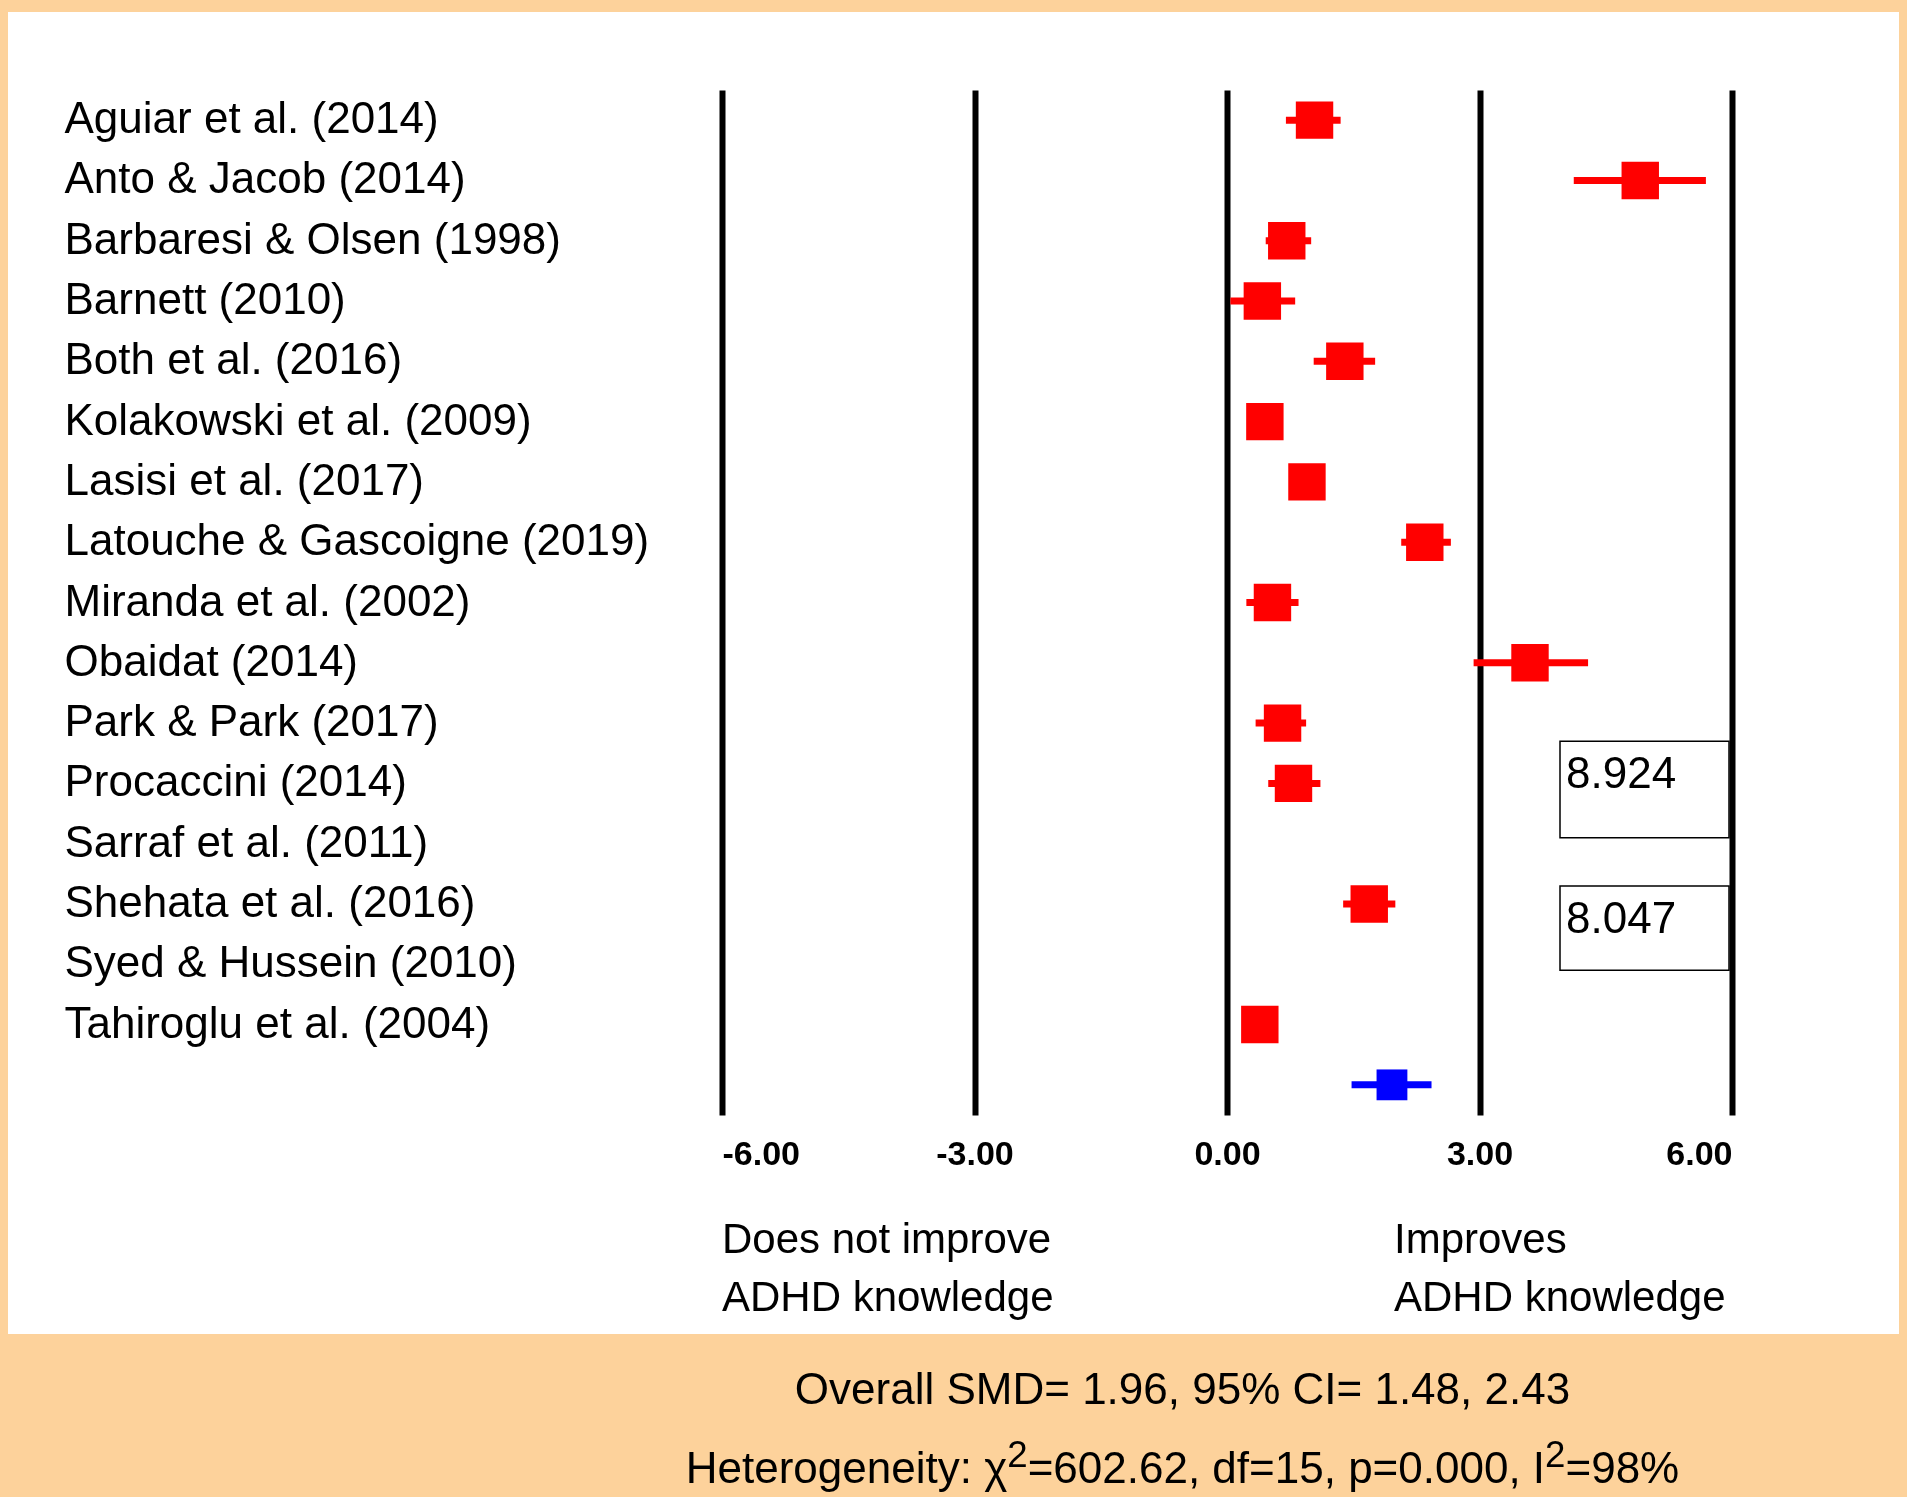 Image resolution: width=1907 pixels, height=1497 pixels. I want to click on y-tick-label: Kolakowski et al. (2009), so click(298, 419).